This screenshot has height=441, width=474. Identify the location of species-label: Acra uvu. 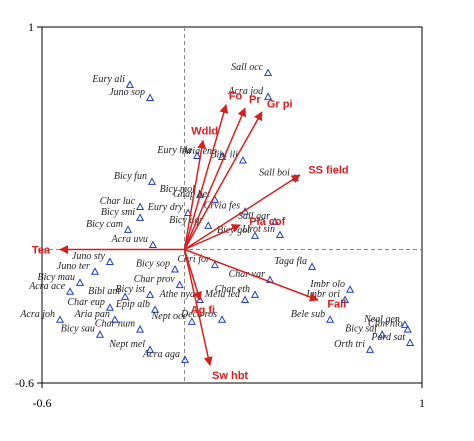
(129, 239).